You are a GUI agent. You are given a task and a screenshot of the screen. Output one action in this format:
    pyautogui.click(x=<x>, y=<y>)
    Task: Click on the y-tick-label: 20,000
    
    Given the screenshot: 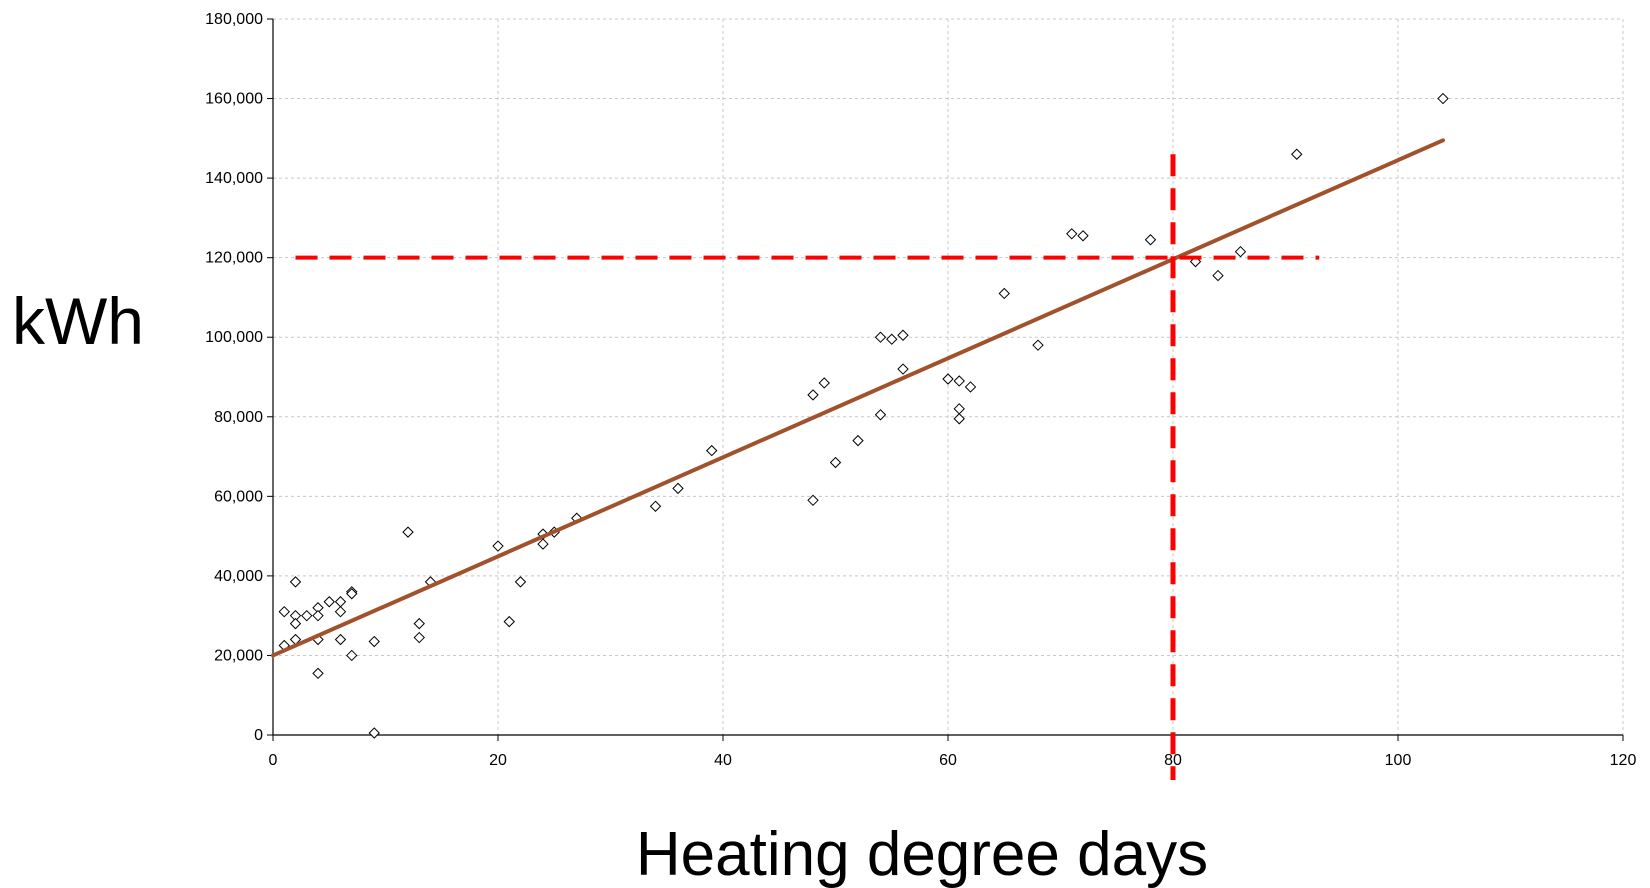 What is the action you would take?
    pyautogui.click(x=238, y=655)
    